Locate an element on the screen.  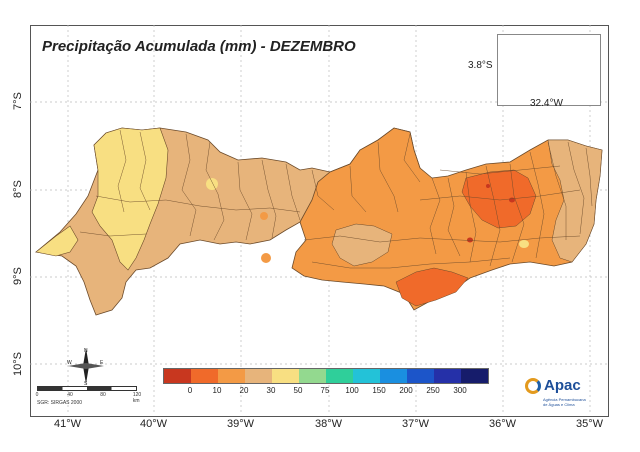
legend-tick: 20 is located at coordinates (244, 390).